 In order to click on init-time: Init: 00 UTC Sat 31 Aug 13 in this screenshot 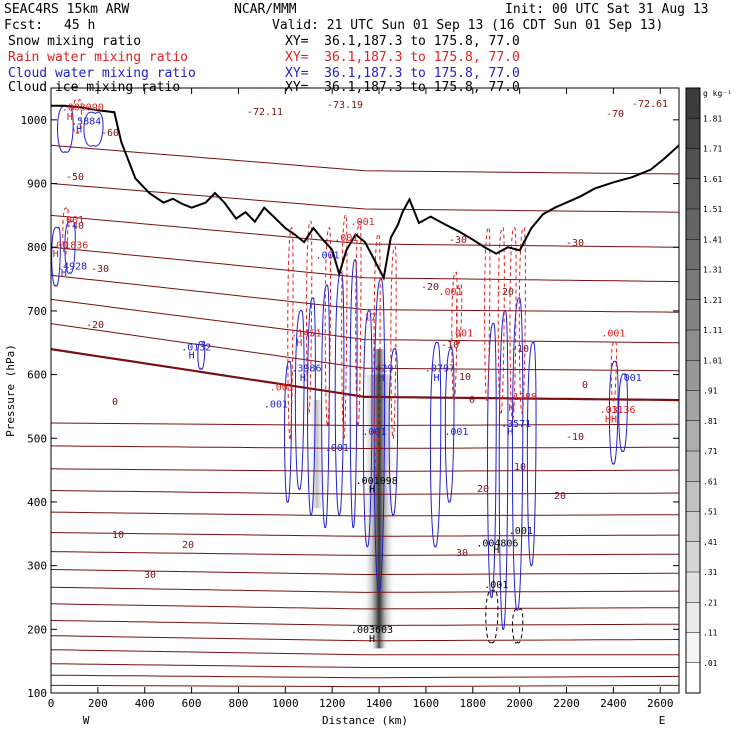, I will do `click(607, 9)`.